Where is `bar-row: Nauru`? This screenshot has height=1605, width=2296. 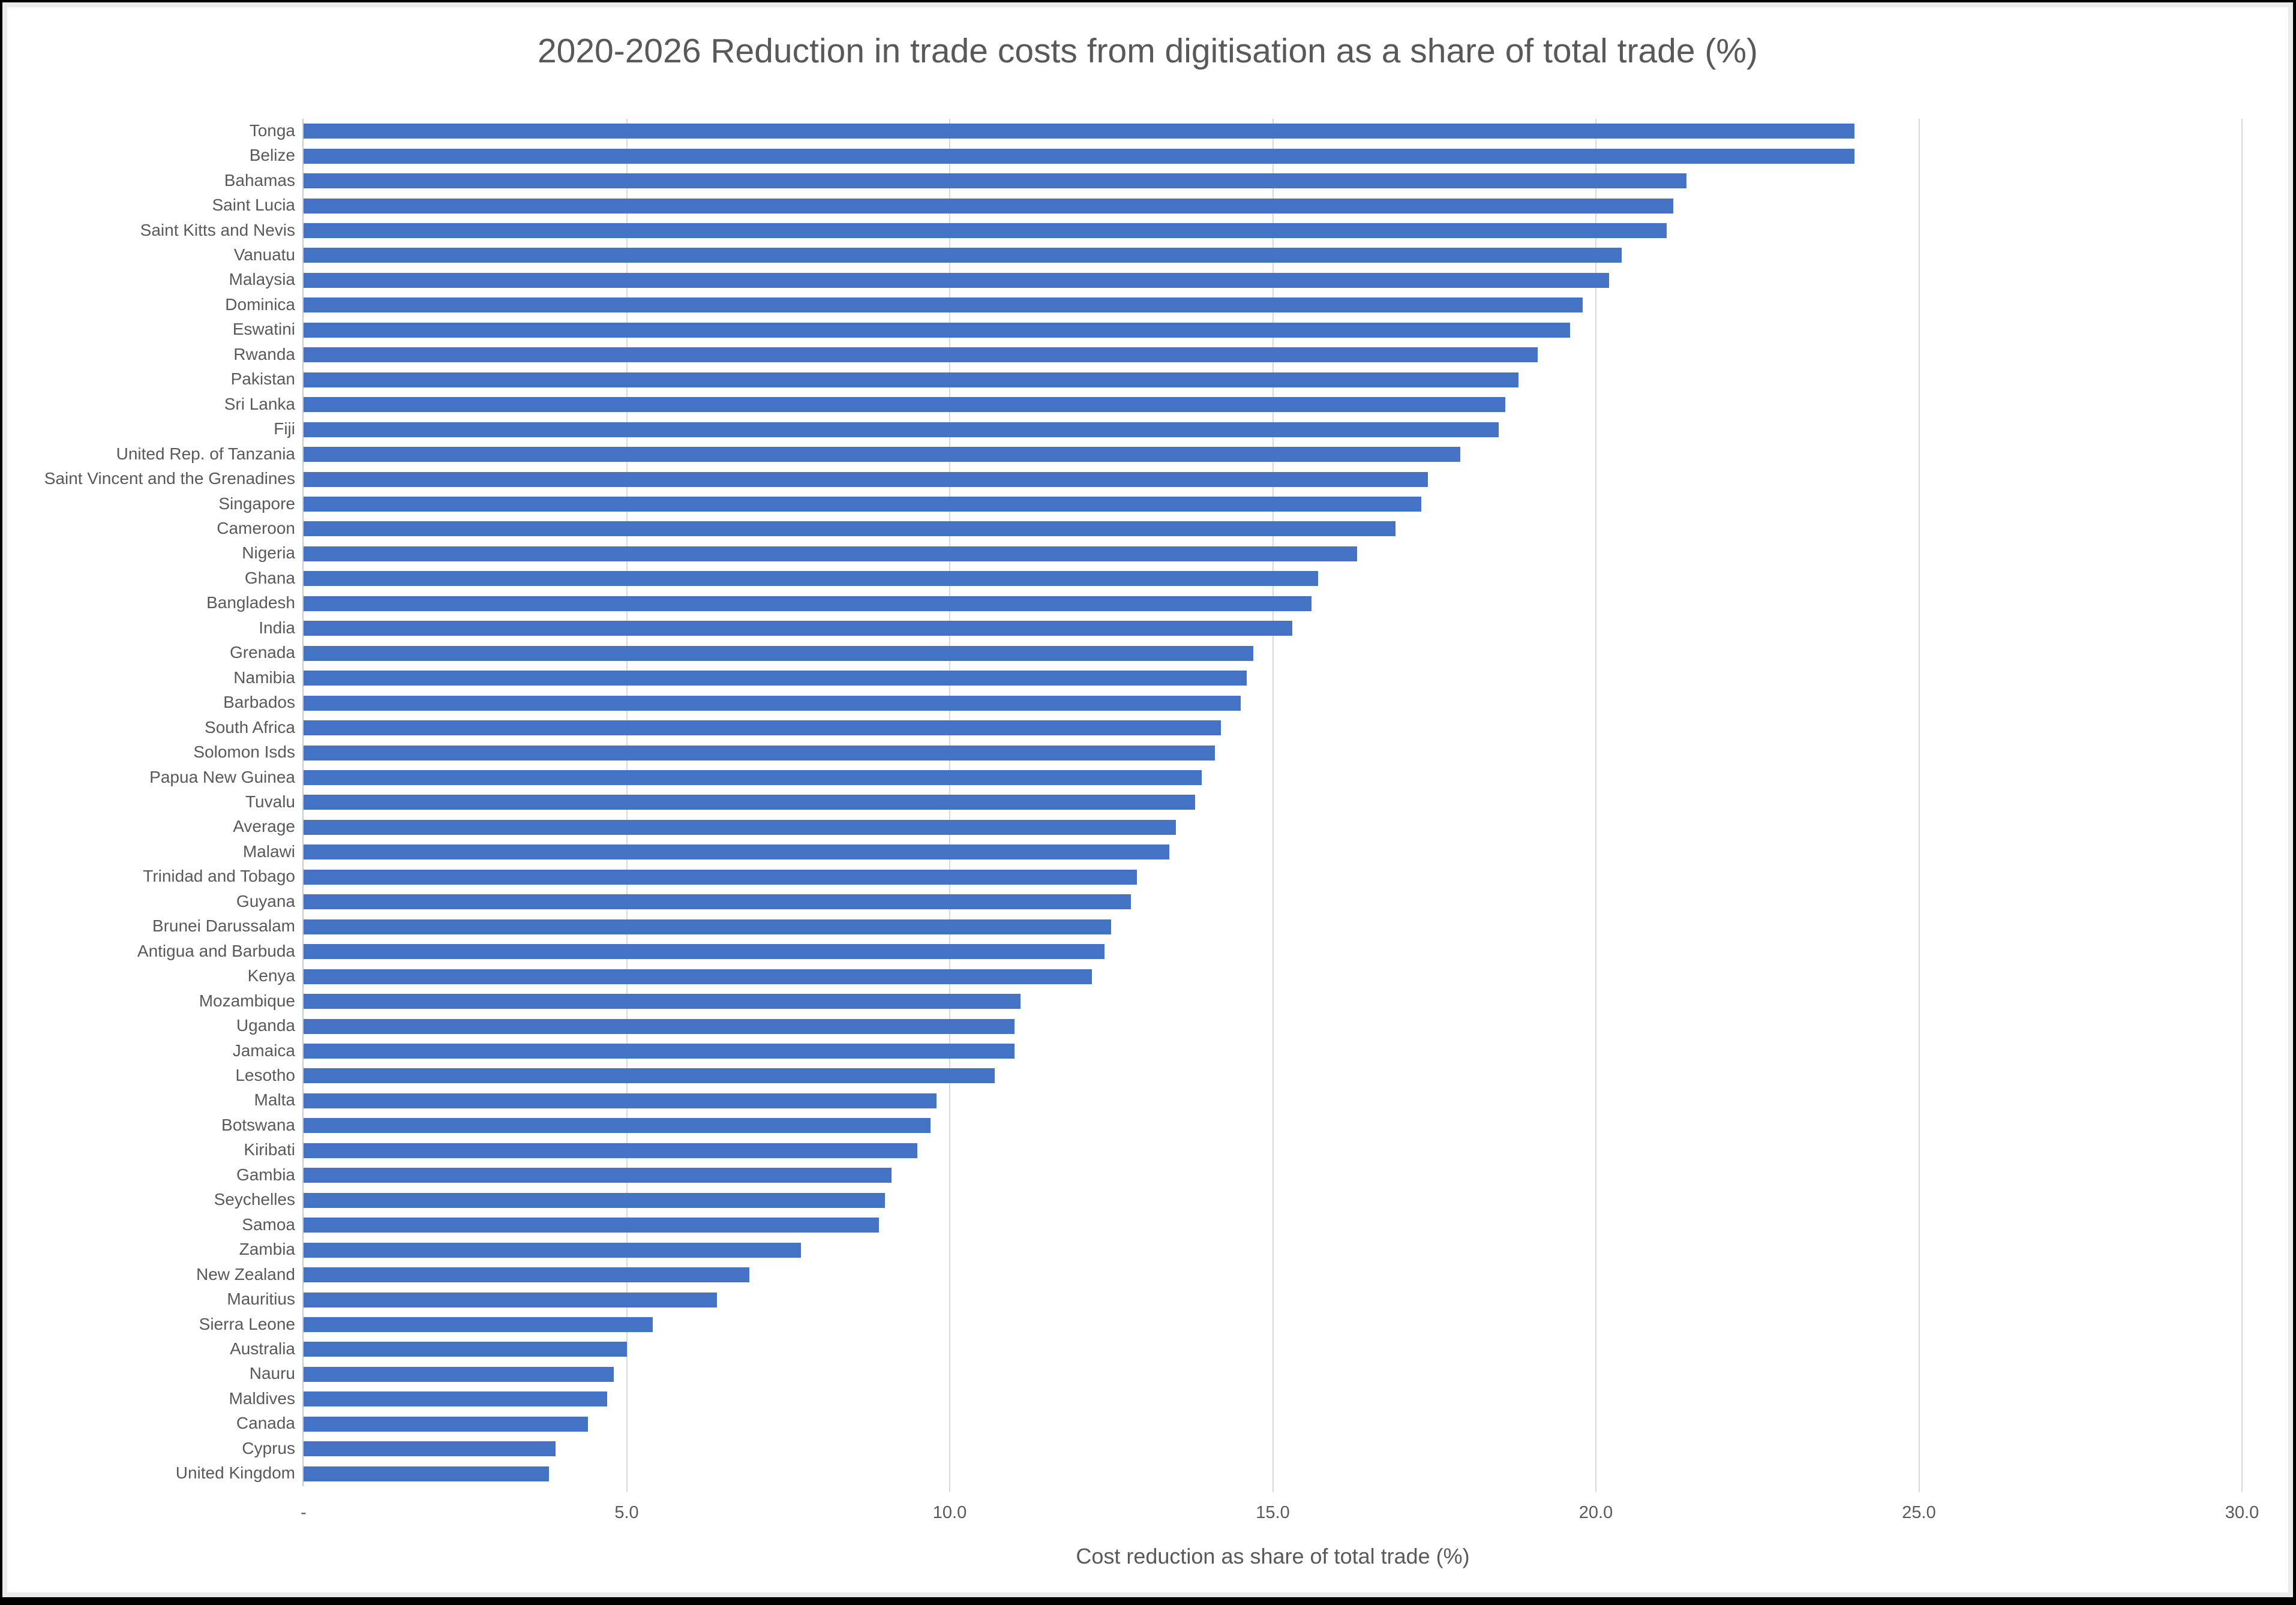 bar-row: Nauru is located at coordinates (1246, 1375).